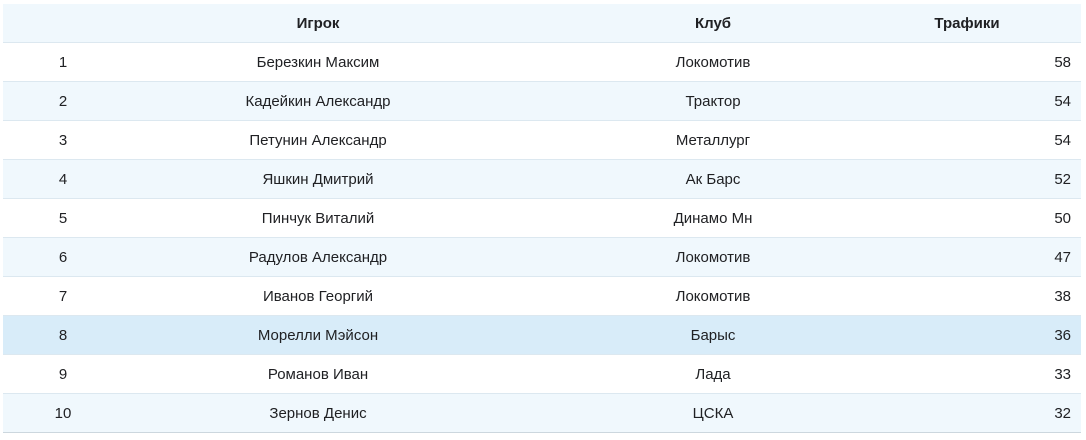 This screenshot has width=1086, height=440. I want to click on table-row: 1 Березкин Максим Локомотив 58, so click(542, 62).